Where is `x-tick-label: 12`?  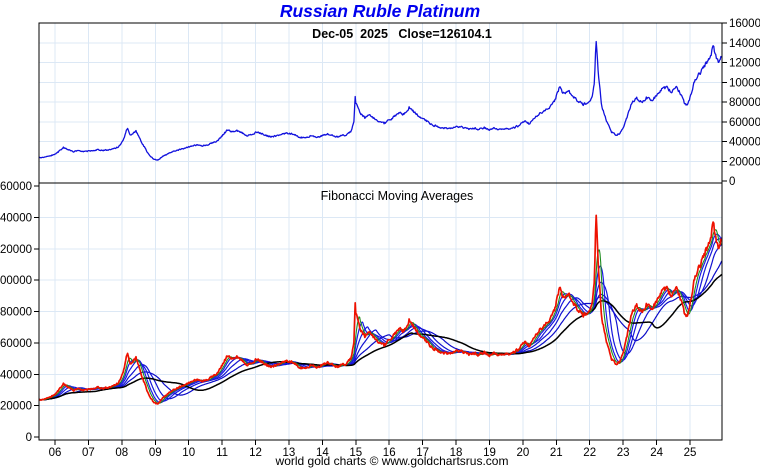 x-tick-label: 12 is located at coordinates (255, 453).